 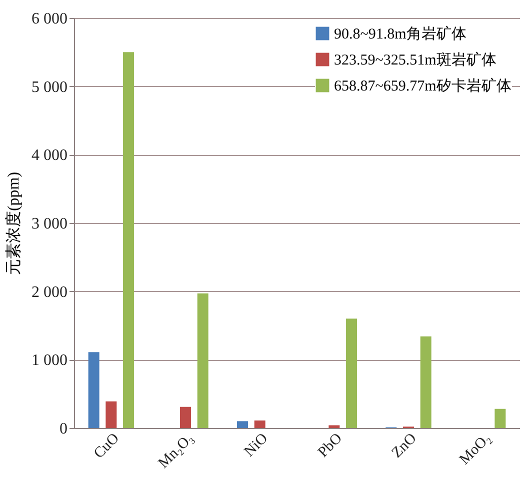 I want to click on x-tick-label: PbO, so click(x=330, y=445).